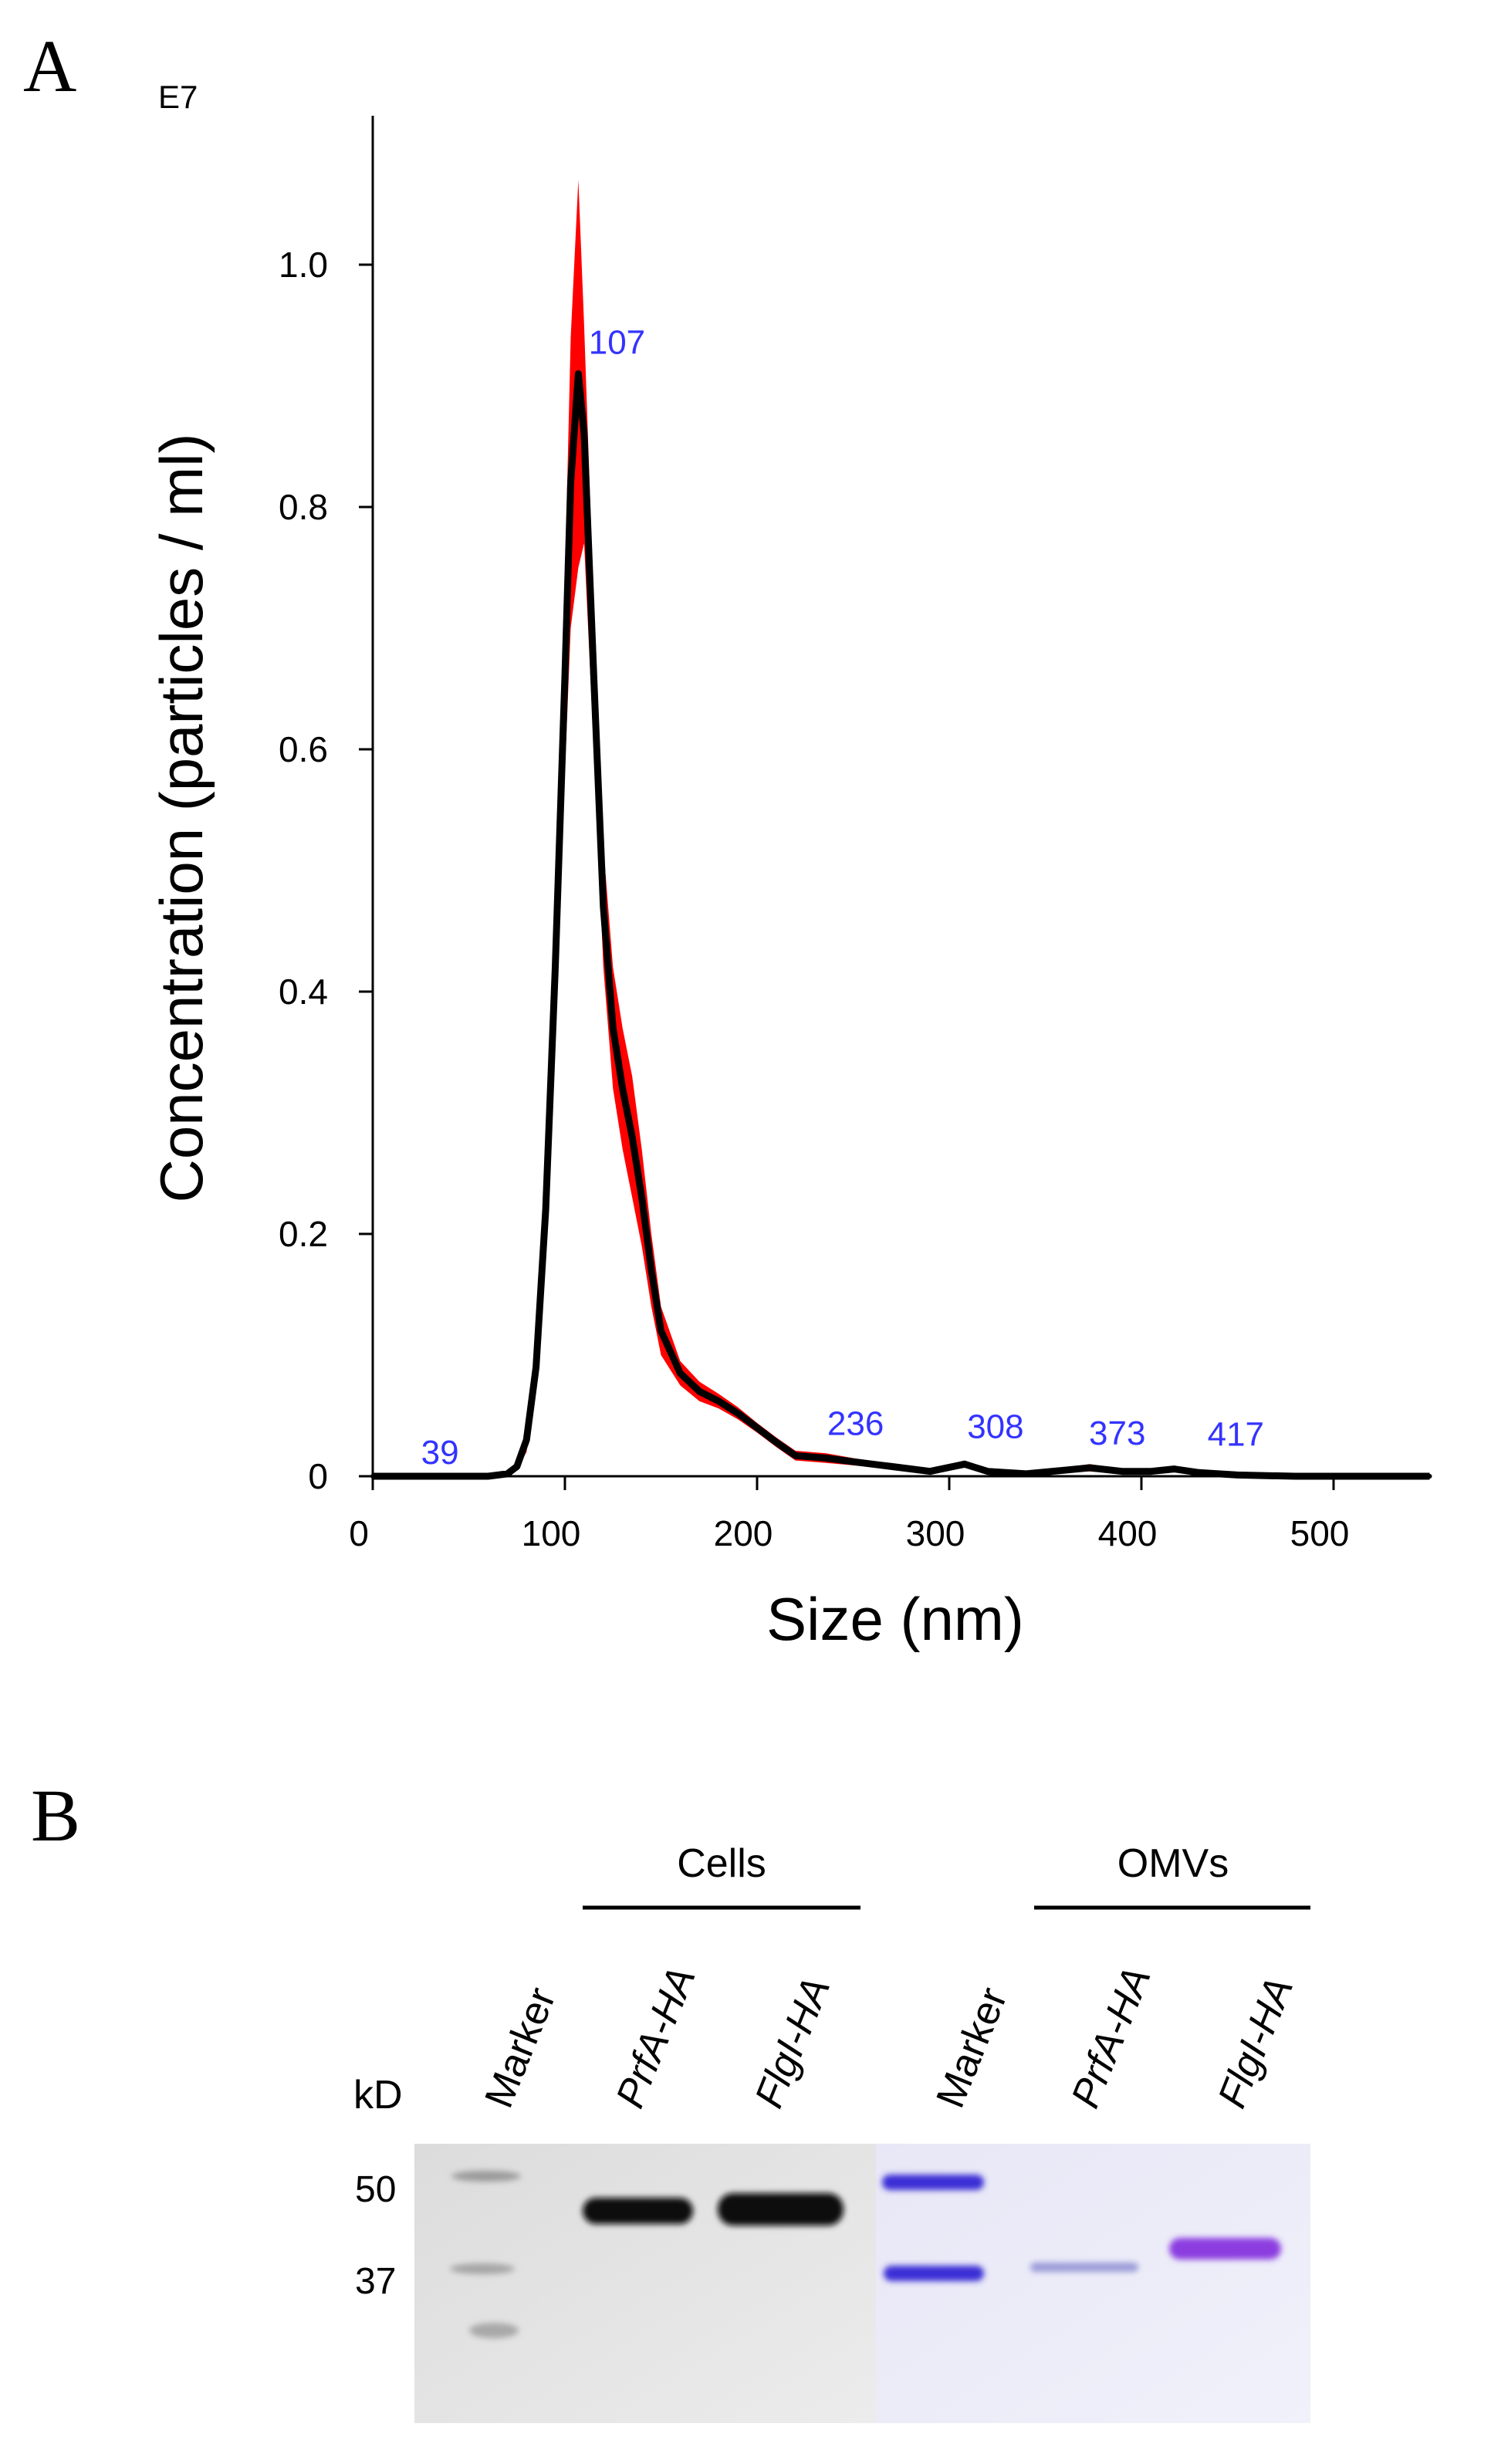 Image resolution: width=1491 pixels, height=2464 pixels. Describe the element at coordinates (375, 2281) in the screenshot. I see `mw-label-37: 37` at that location.